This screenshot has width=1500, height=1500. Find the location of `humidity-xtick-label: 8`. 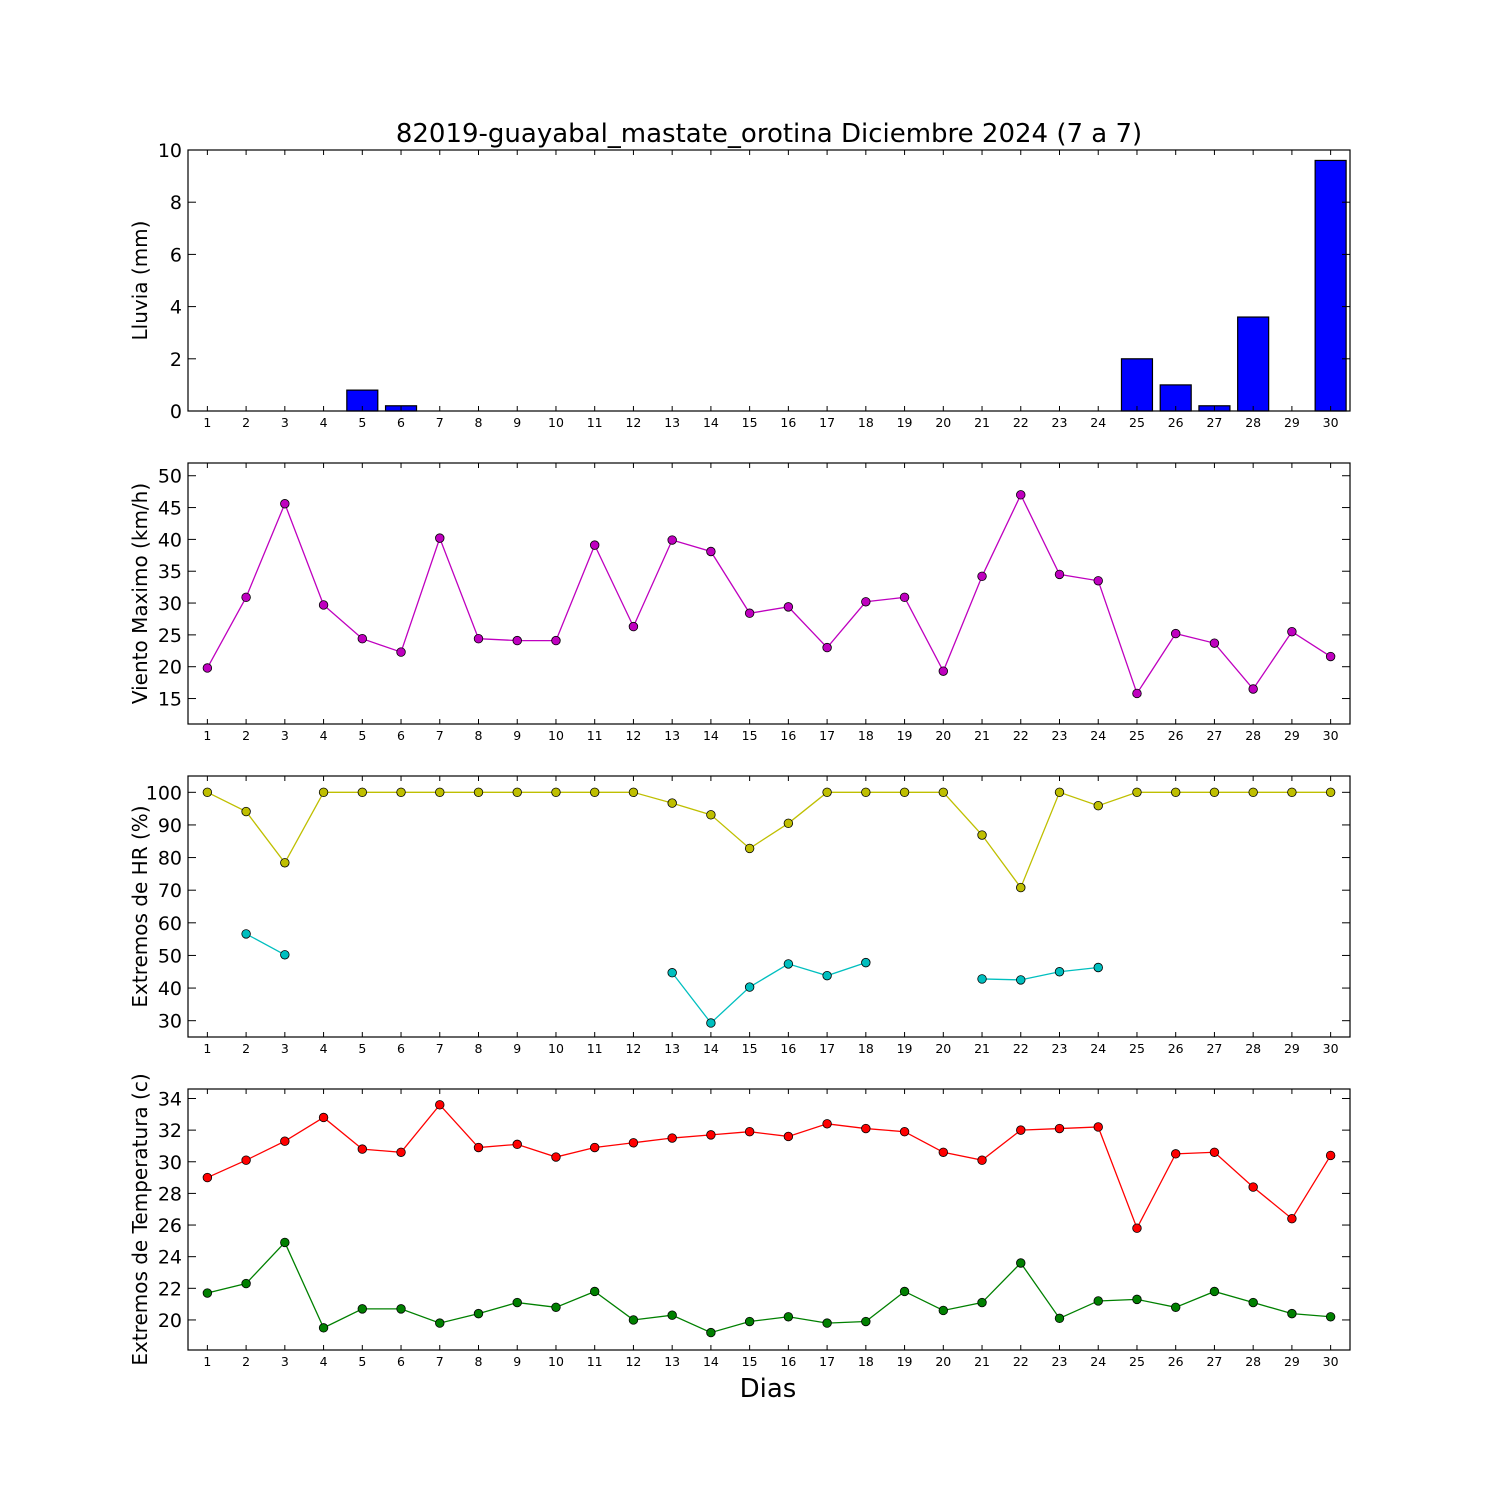

humidity-xtick-label: 8 is located at coordinates (479, 1048).